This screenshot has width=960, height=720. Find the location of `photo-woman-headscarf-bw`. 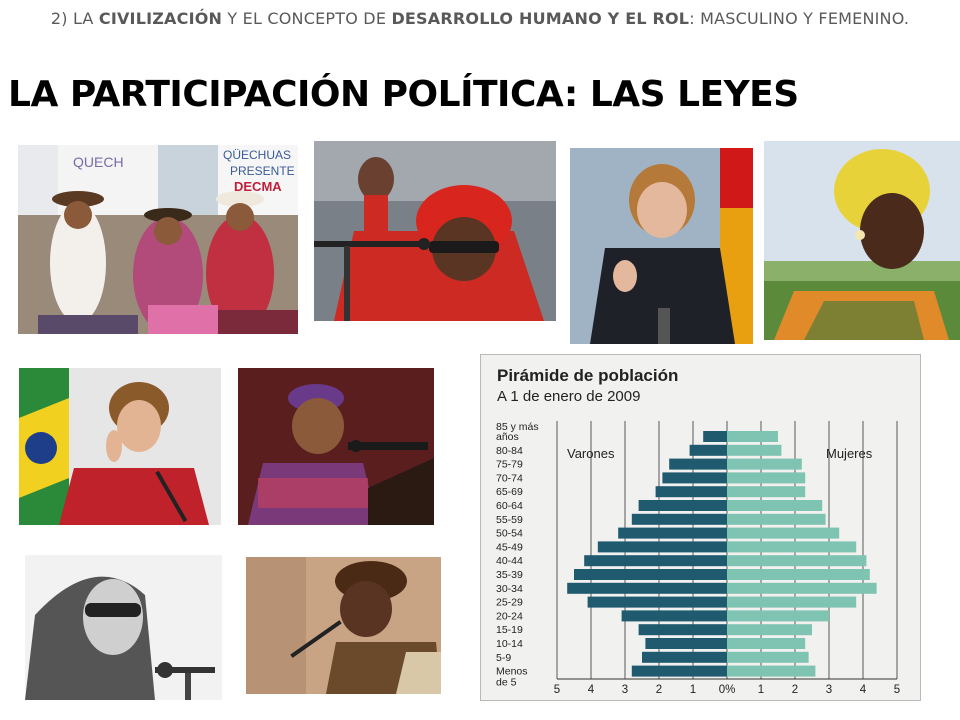

photo-woman-headscarf-bw is located at coordinates (123, 627).